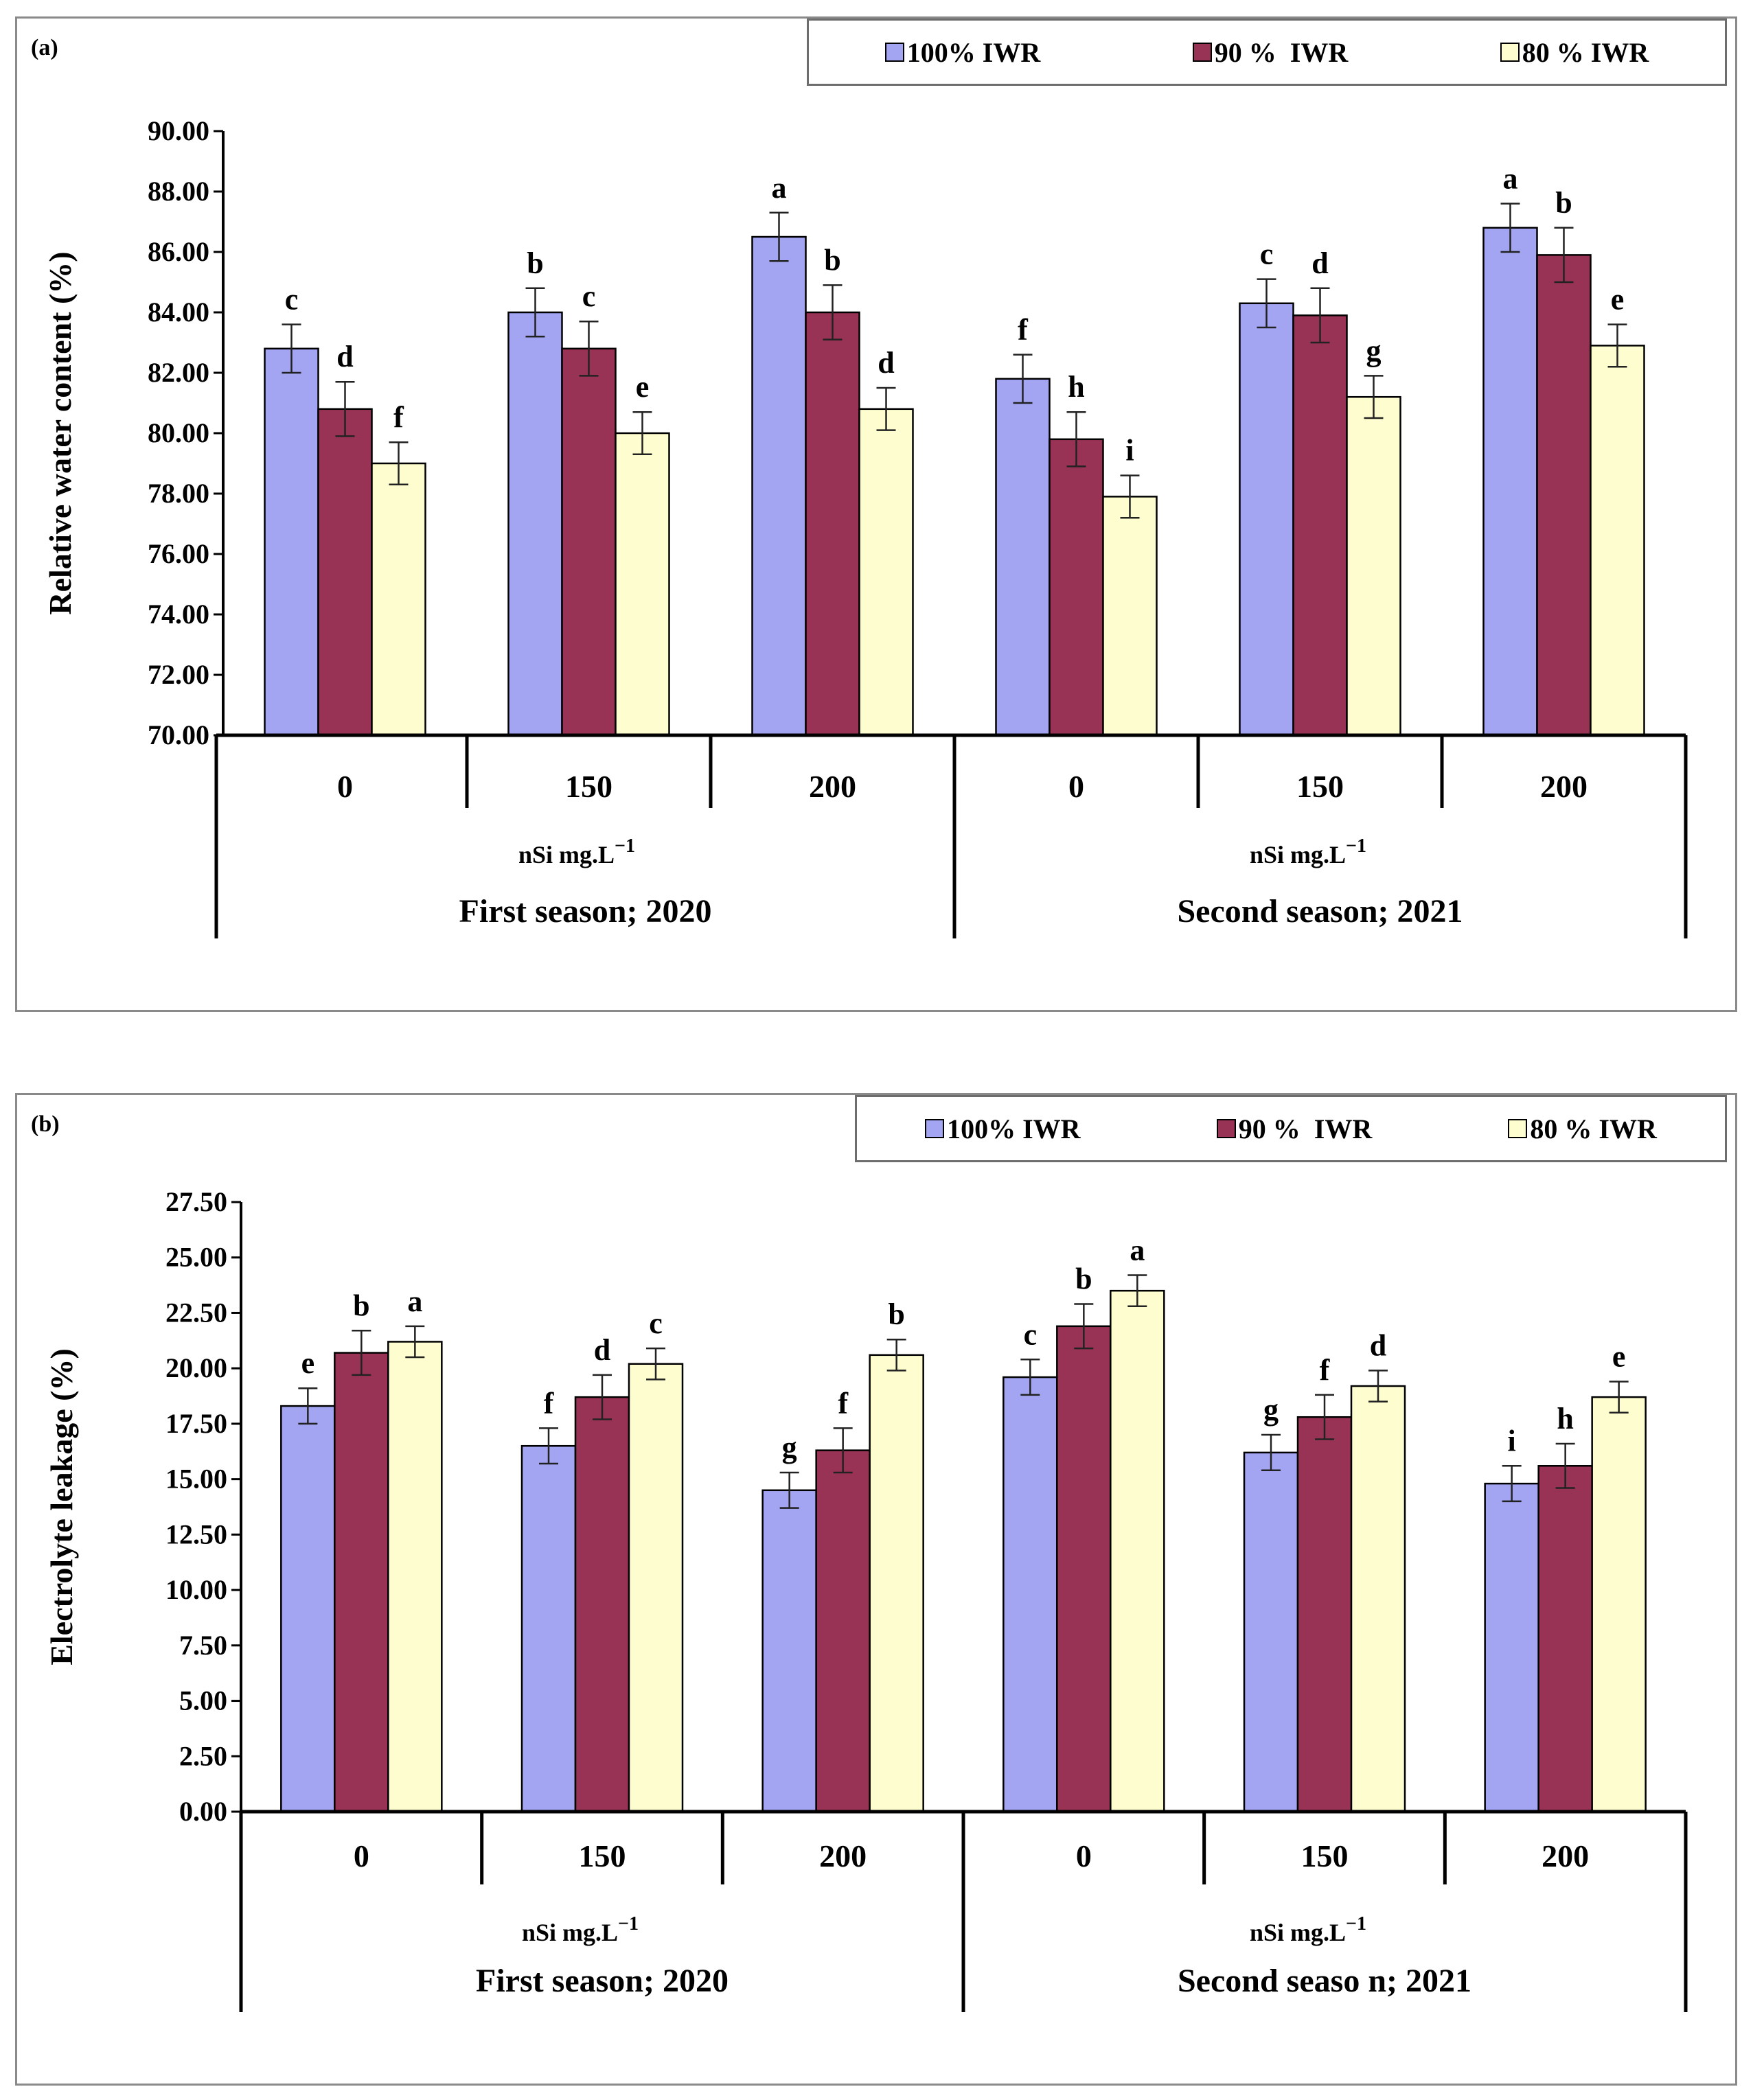  What do you see at coordinates (1076, 387) in the screenshot?
I see `significance-letter: h` at bounding box center [1076, 387].